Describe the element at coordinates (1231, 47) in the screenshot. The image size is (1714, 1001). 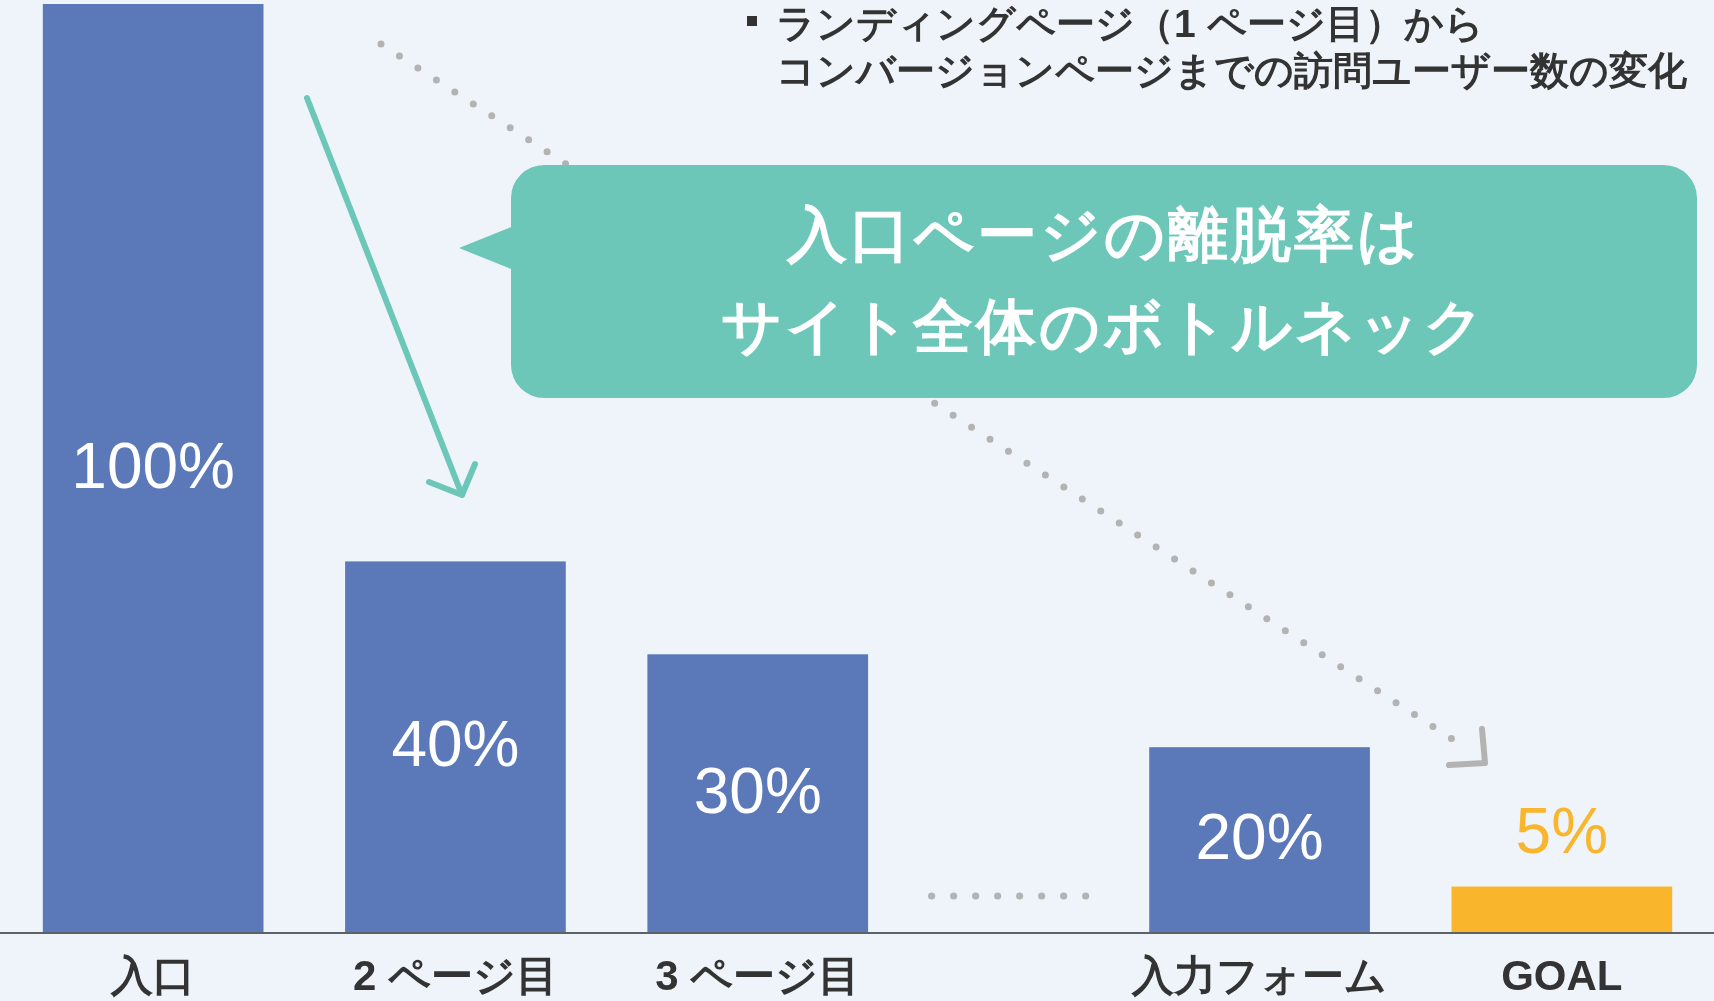
I see `title: ランディングページ（1 ページ目）からコンバージョンページまでの訪問ユーザー数の変化` at that location.